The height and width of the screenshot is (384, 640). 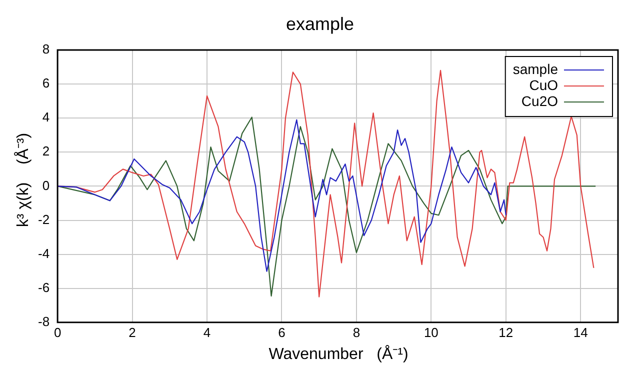 I want to click on x-tick-label: 8, so click(x=356, y=332).